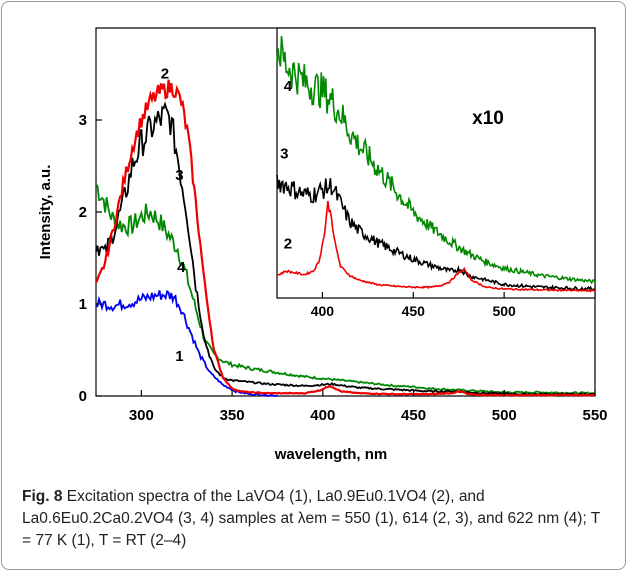  Describe the element at coordinates (42, 496) in the screenshot. I see `caption-label: Fig. 8` at that location.